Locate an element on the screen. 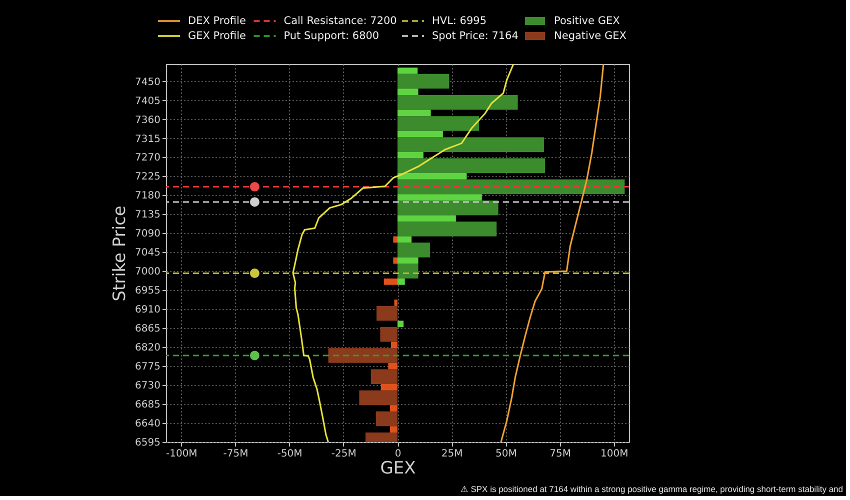  legend-label: Spot Price: 7164 is located at coordinates (475, 36).